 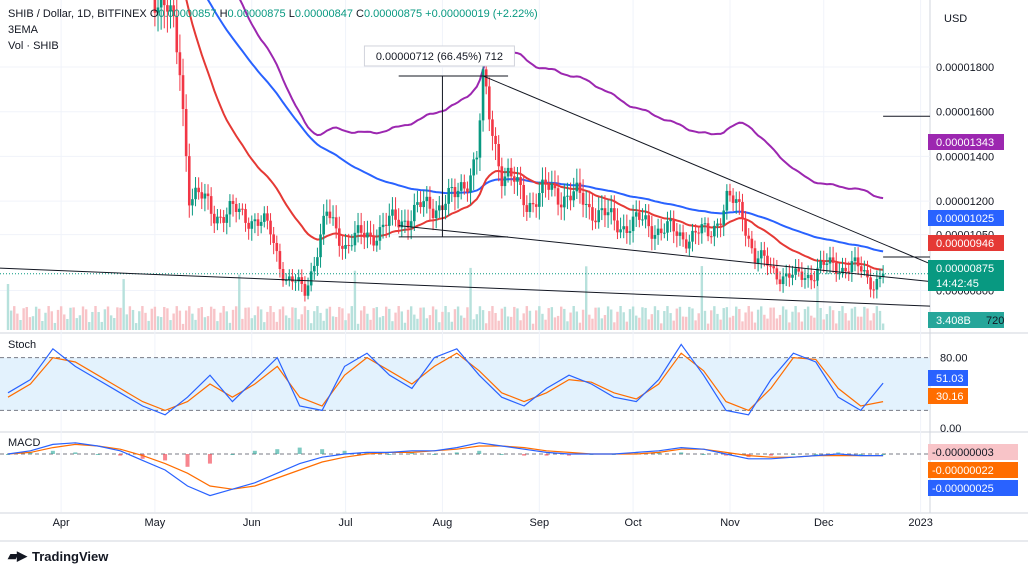 What do you see at coordinates (973, 488) in the screenshot?
I see `macd-badge` at bounding box center [973, 488].